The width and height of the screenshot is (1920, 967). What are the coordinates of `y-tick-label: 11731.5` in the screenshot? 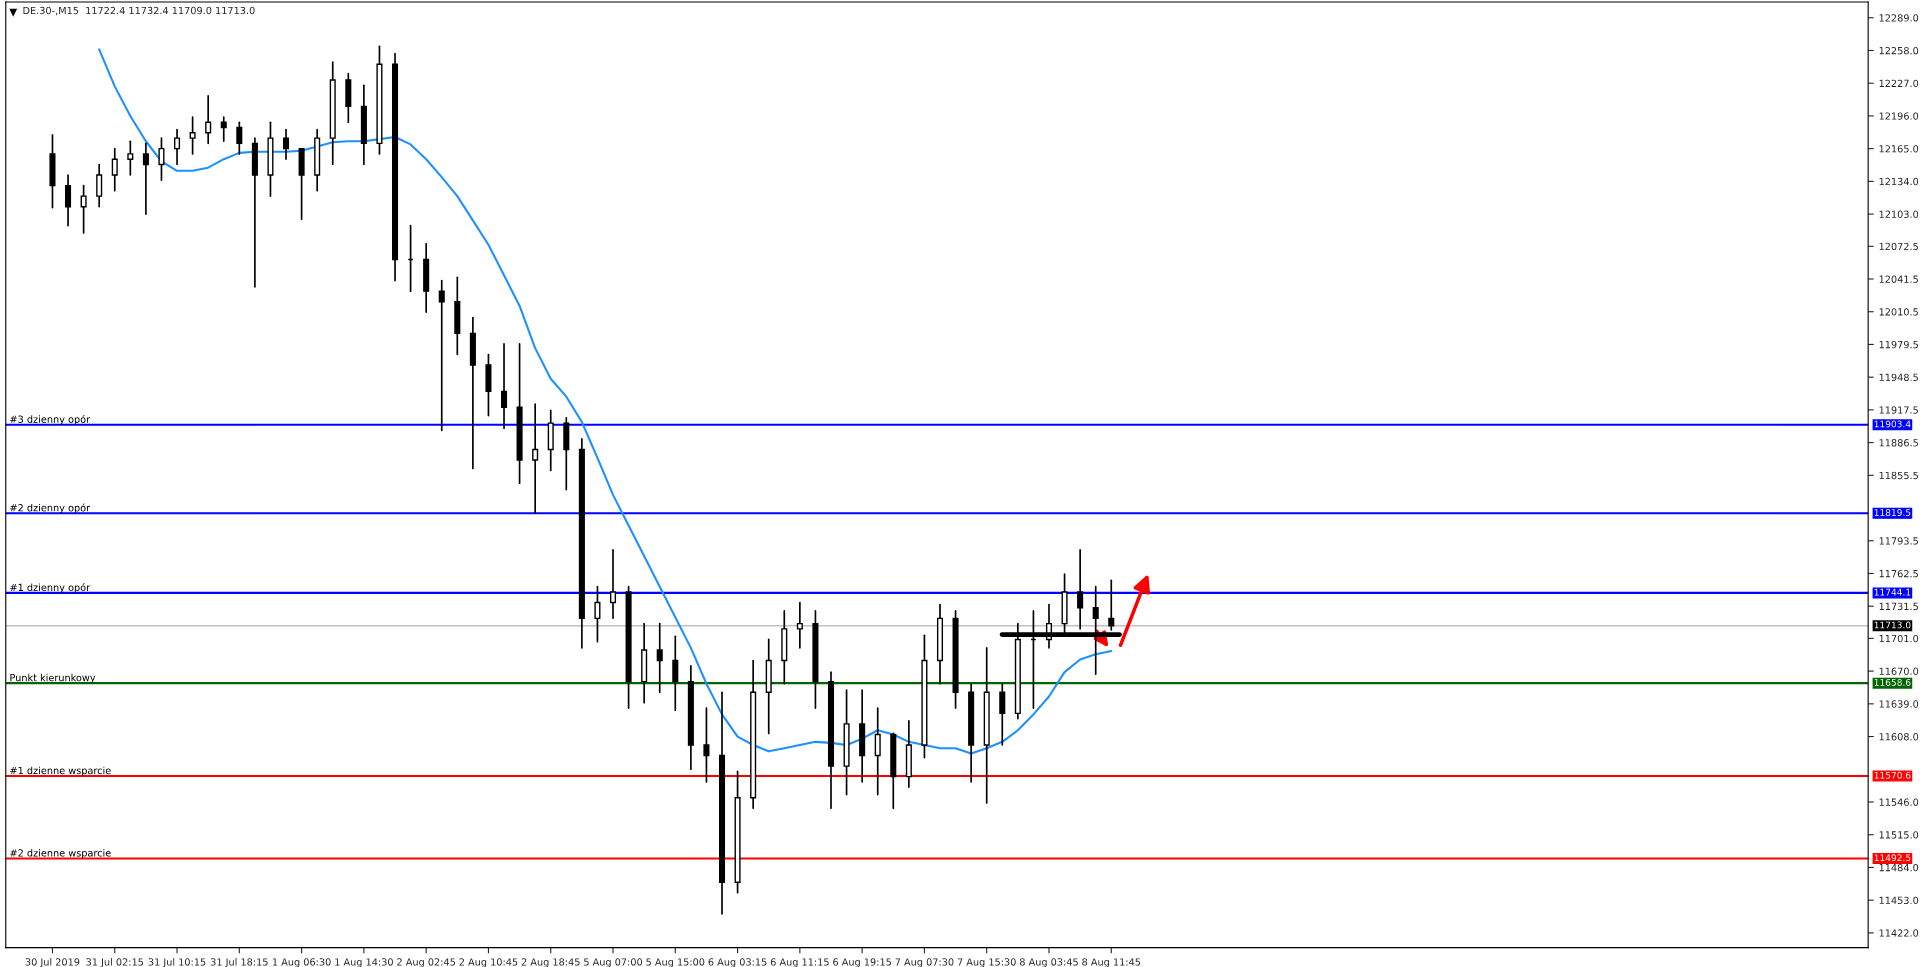 It's located at (1898, 606).